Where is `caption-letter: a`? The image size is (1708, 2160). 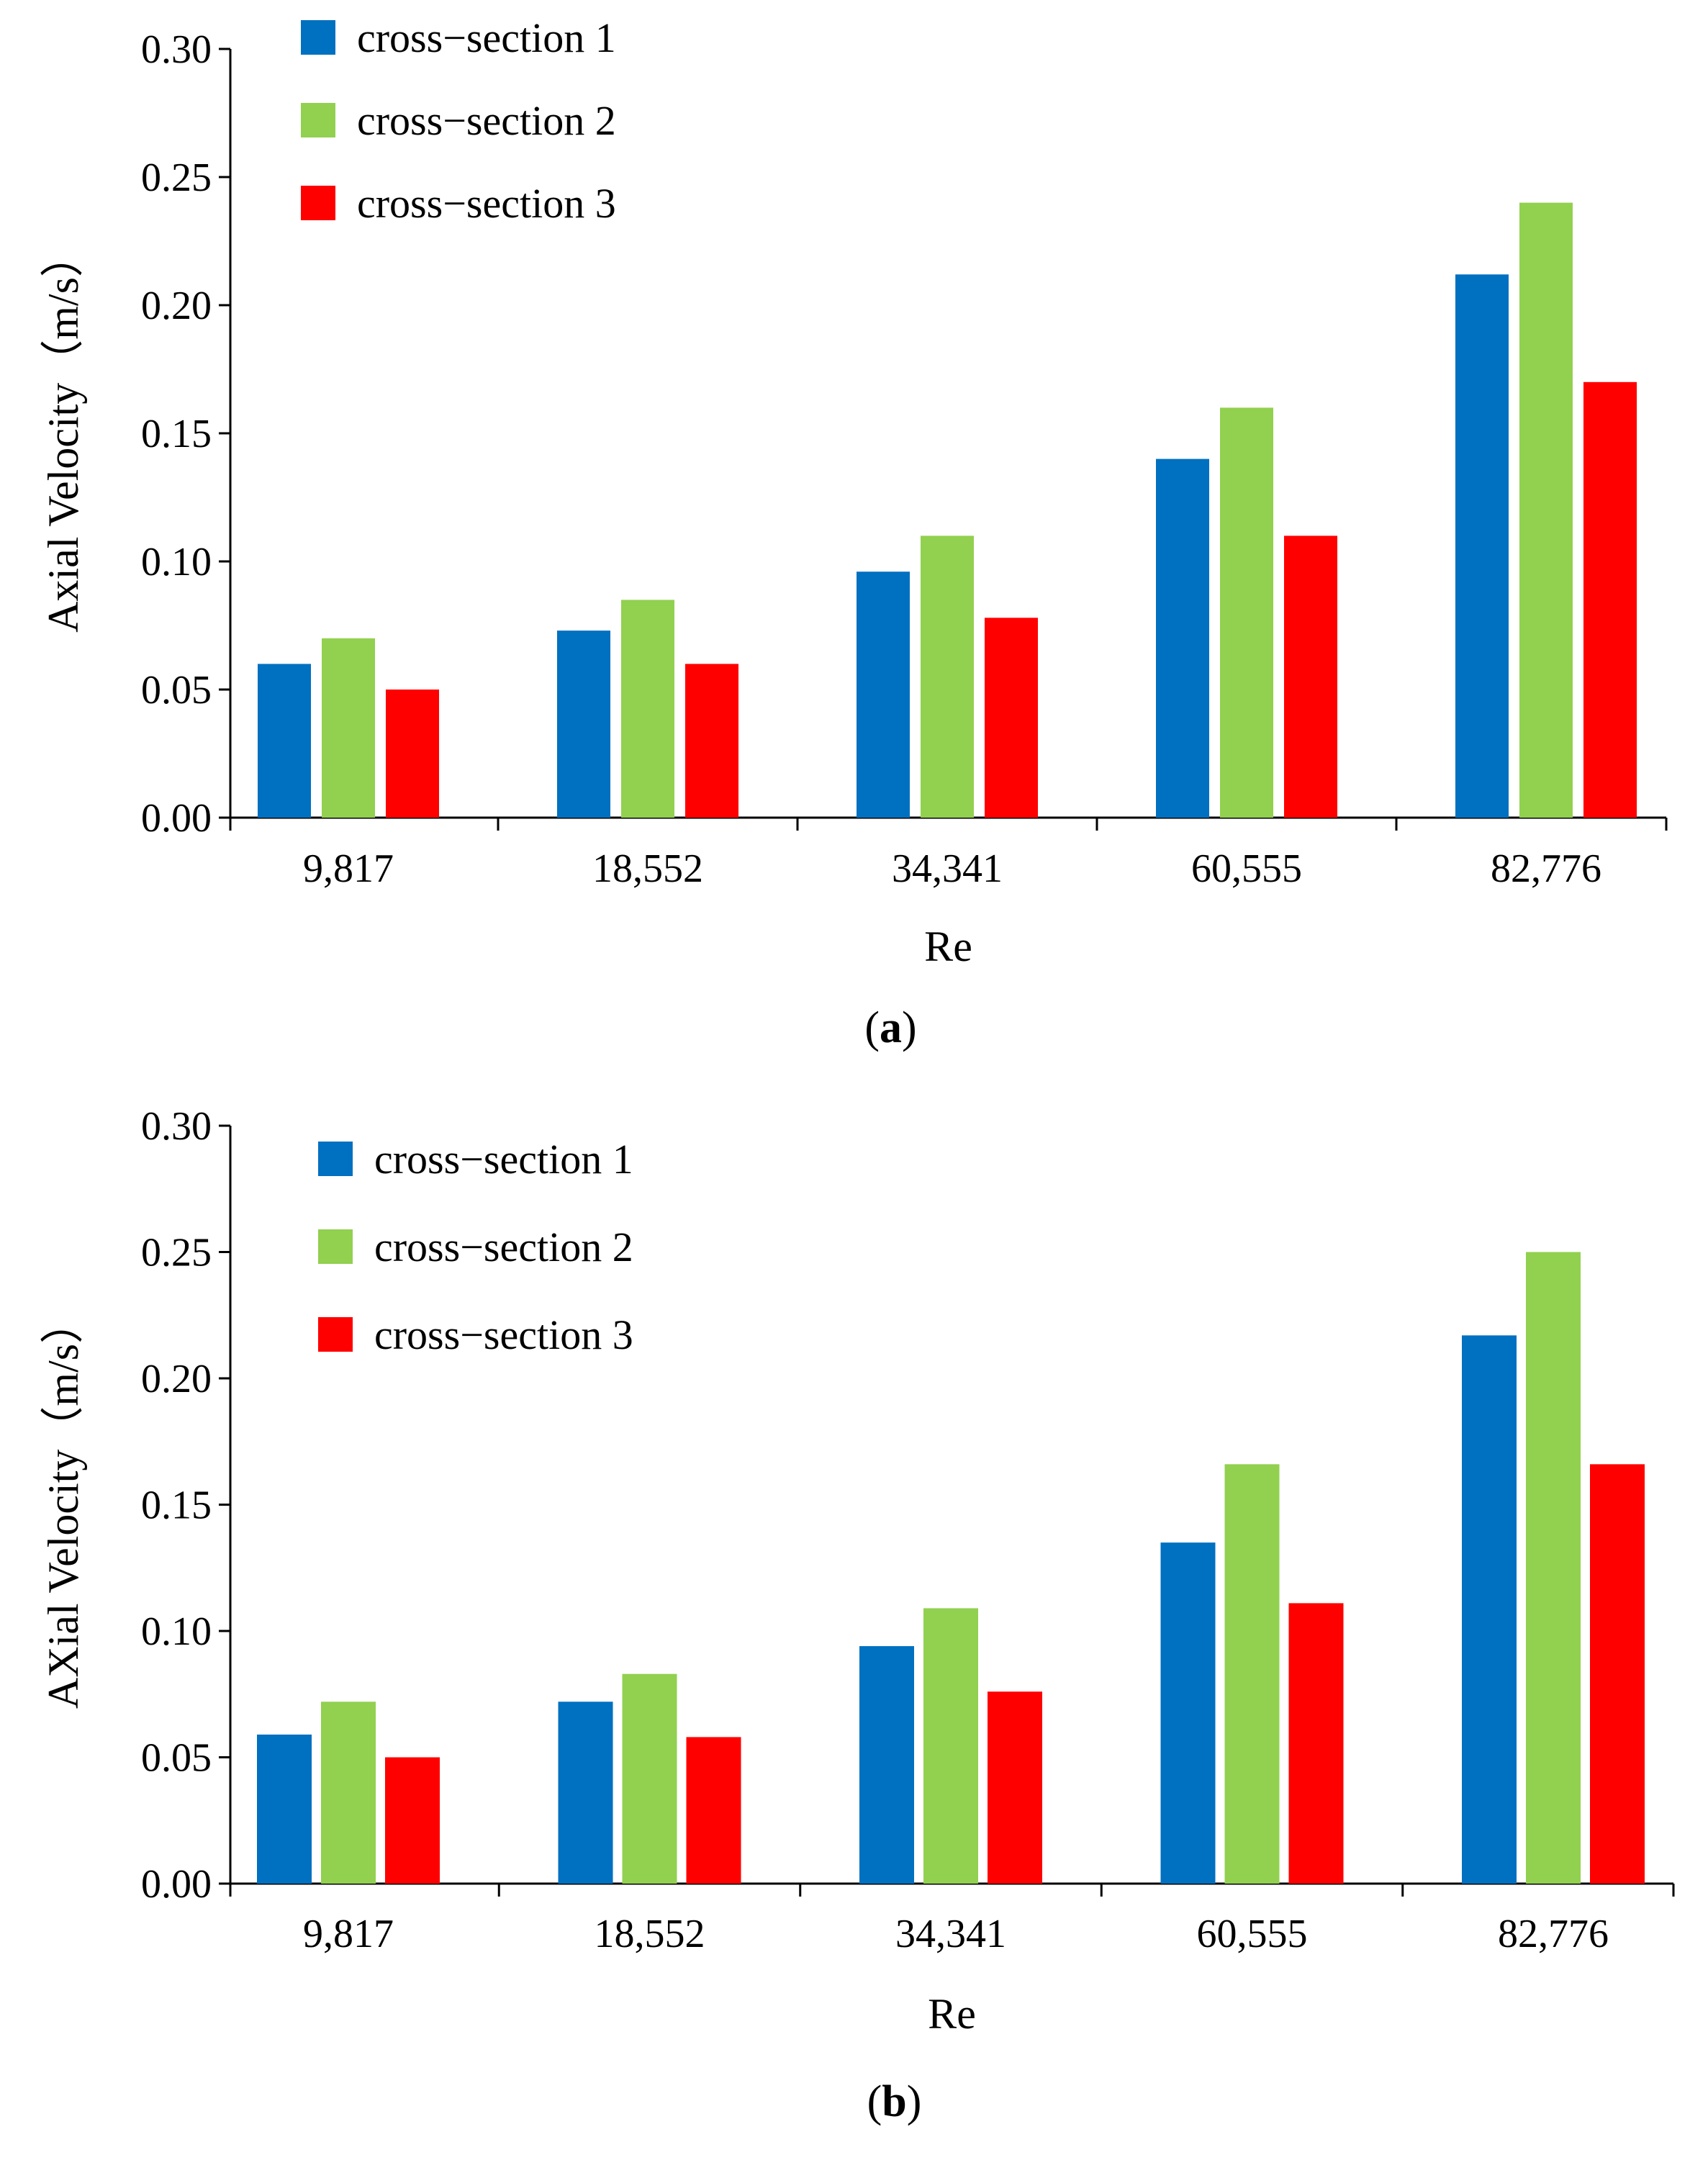
caption-letter: a is located at coordinates (891, 1027).